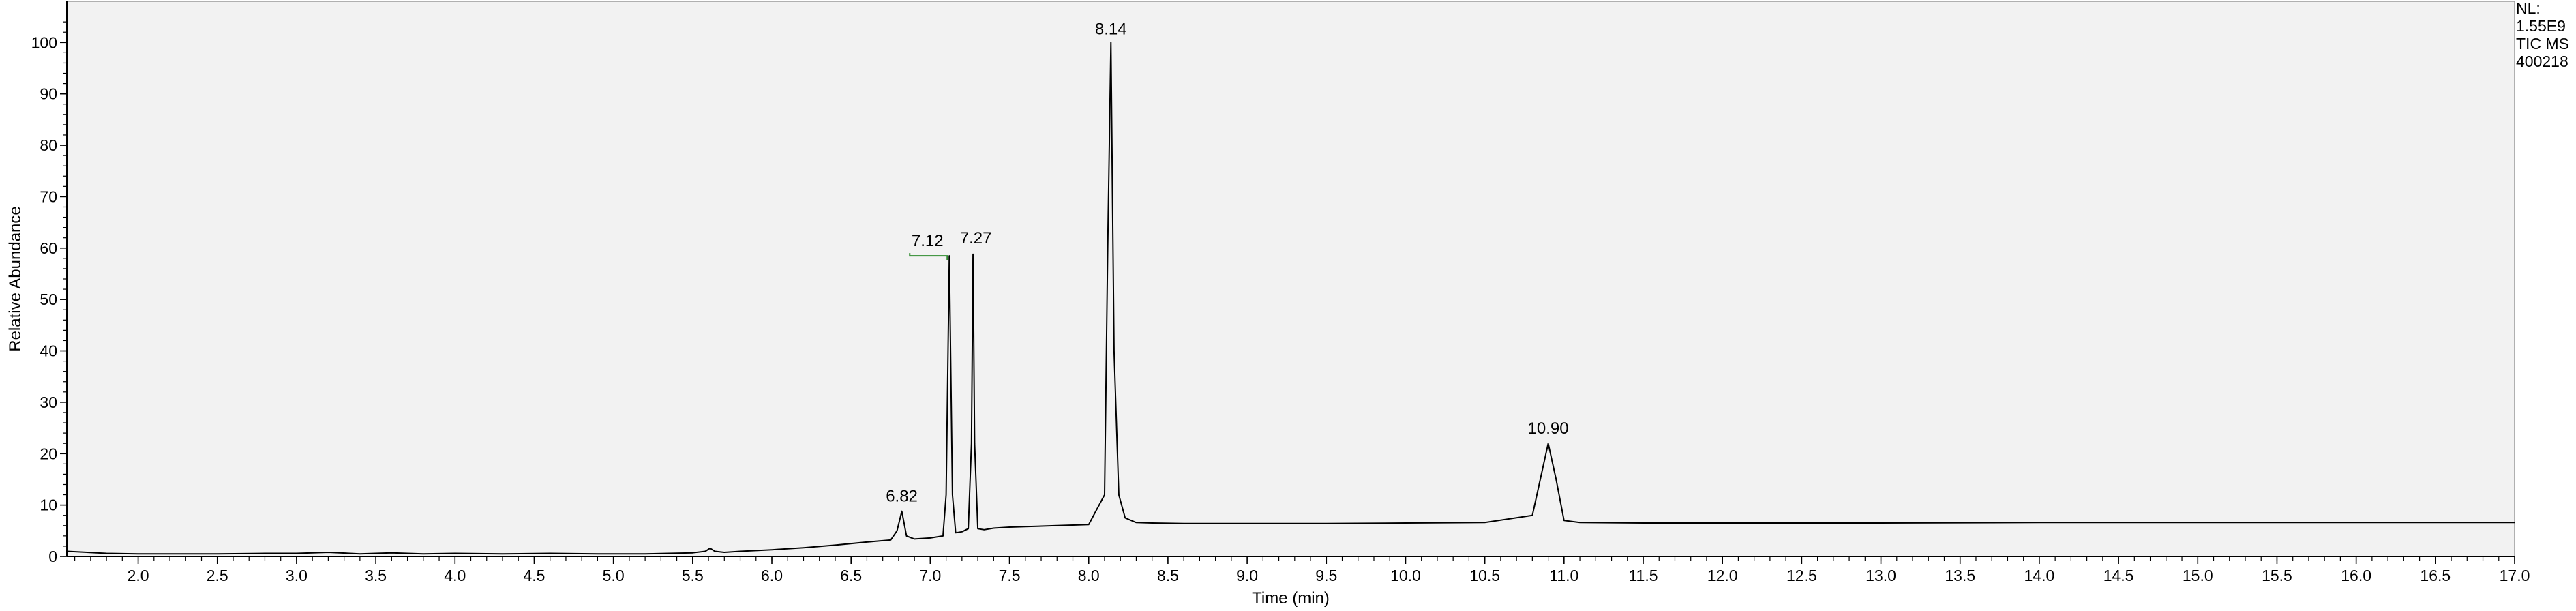 Image resolution: width=2576 pixels, height=611 pixels. Describe the element at coordinates (48, 453) in the screenshot. I see `y-tick-label: 20` at that location.